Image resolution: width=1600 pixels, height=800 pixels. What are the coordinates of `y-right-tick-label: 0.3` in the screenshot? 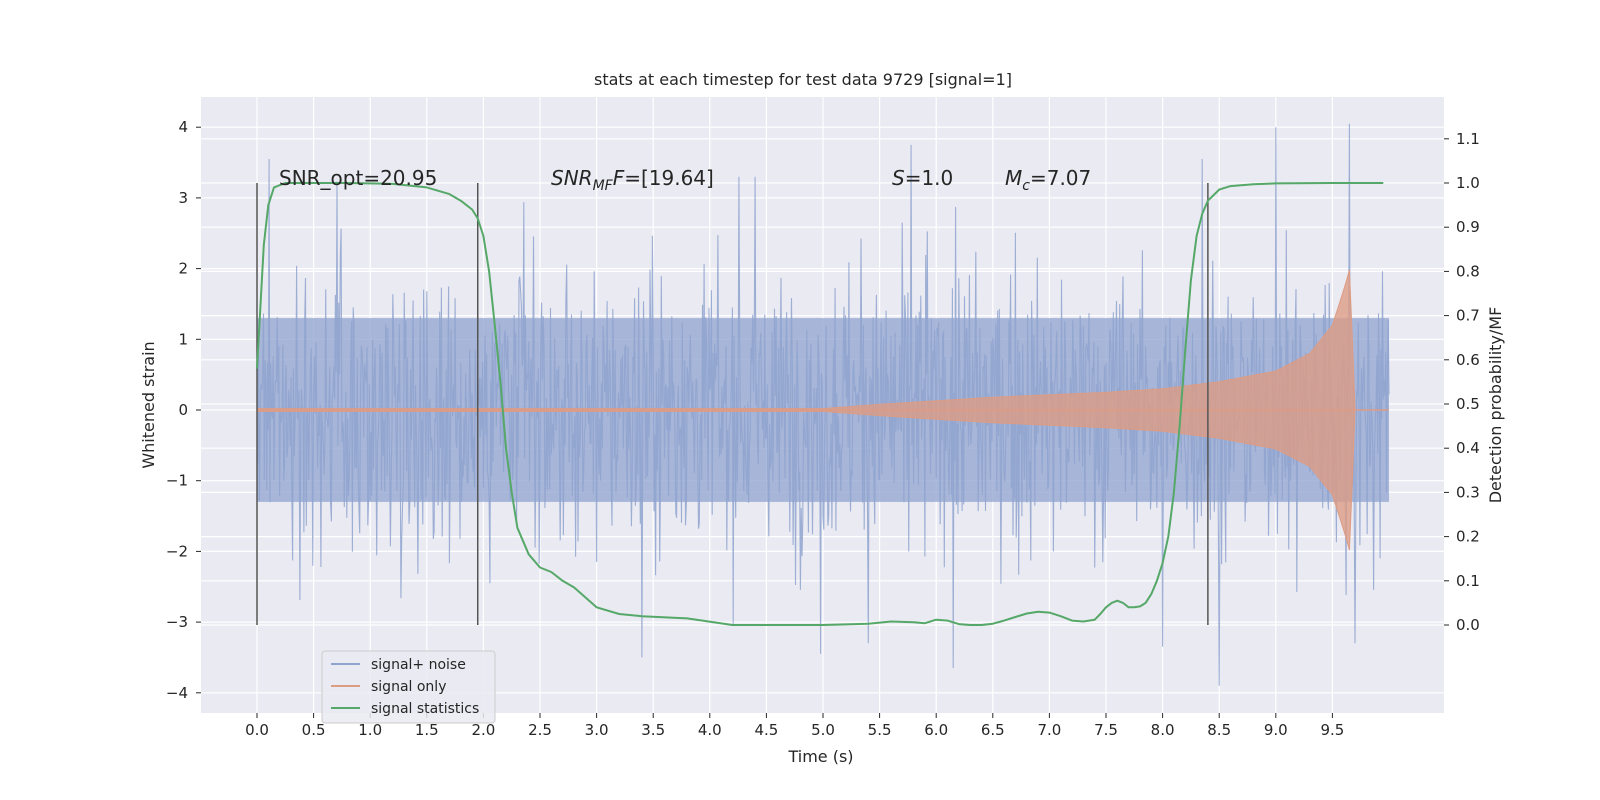 It's located at (1468, 492).